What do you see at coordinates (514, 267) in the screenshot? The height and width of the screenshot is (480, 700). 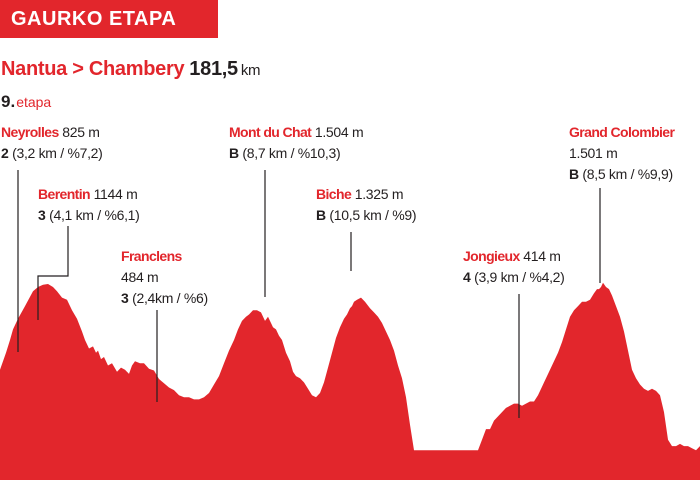 I see `climb-label: Jongieux 414 m 4 (3,9 km / %4,2)` at bounding box center [514, 267].